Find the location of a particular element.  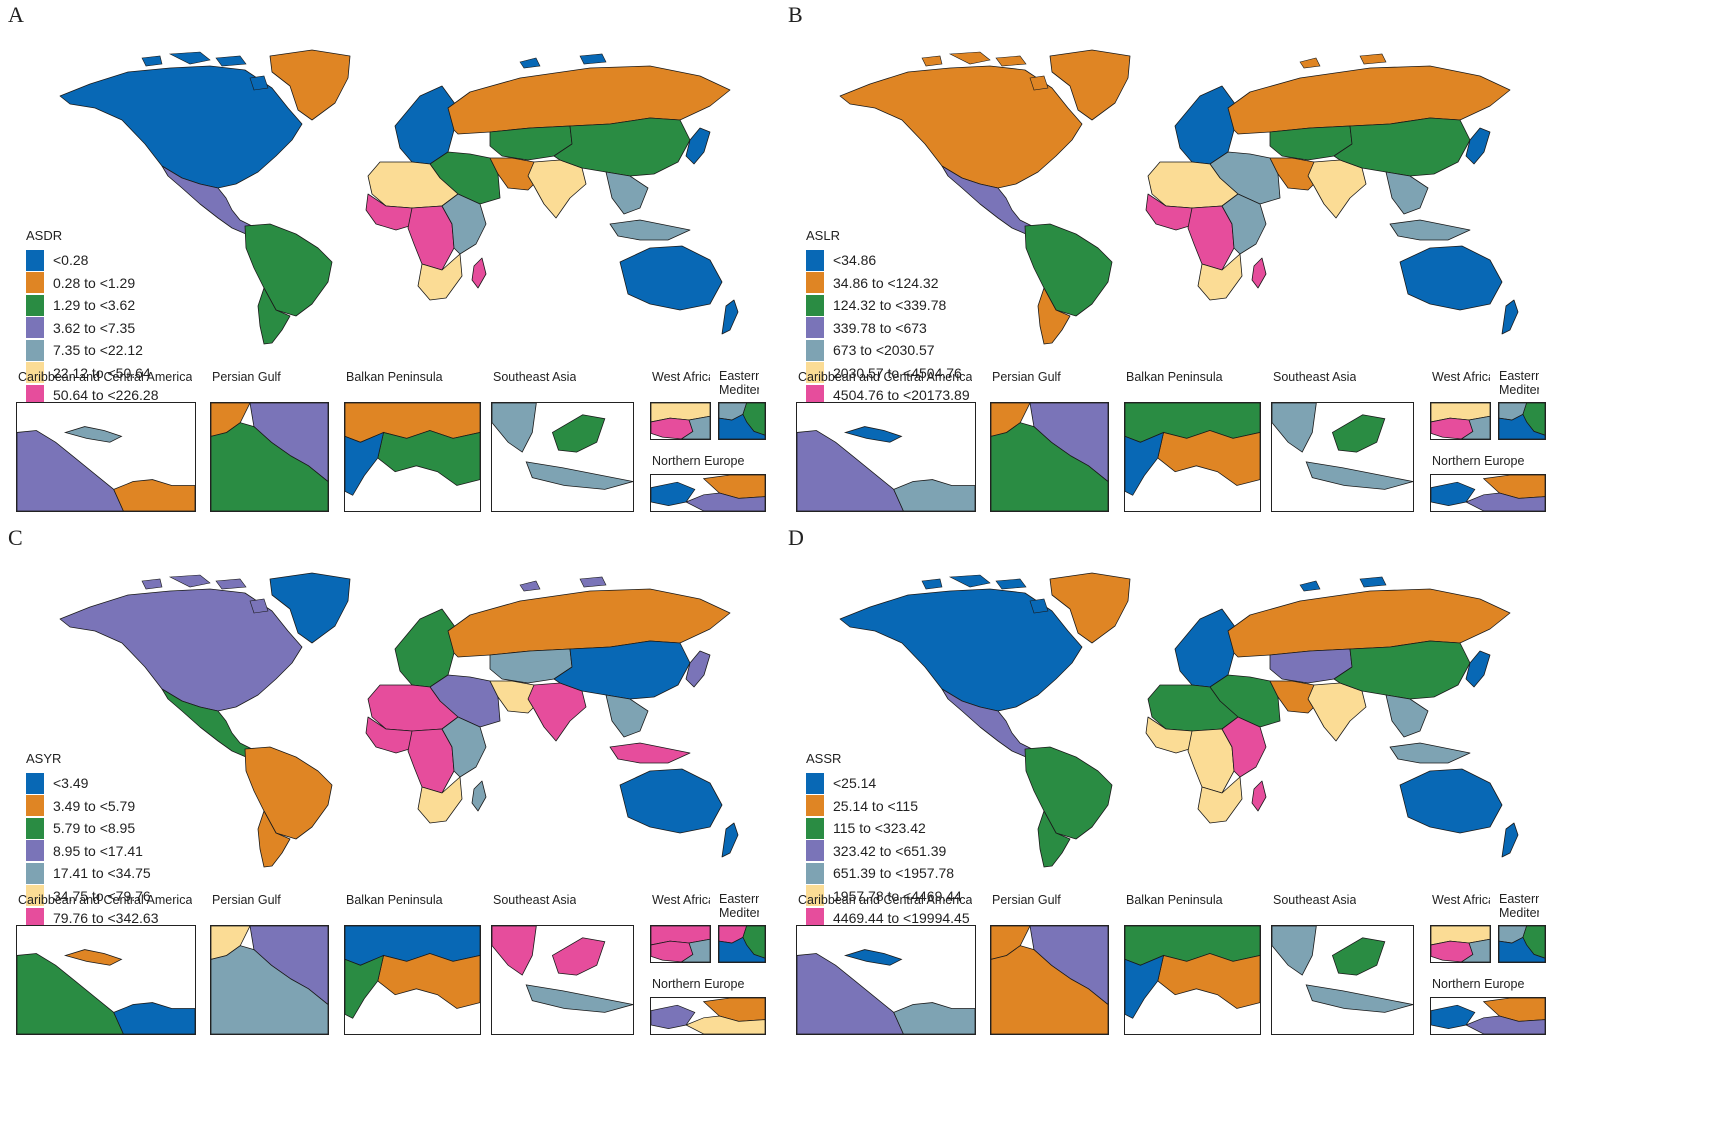

inset-label-northeurope: Northern Europe is located at coordinates (1478, 984).